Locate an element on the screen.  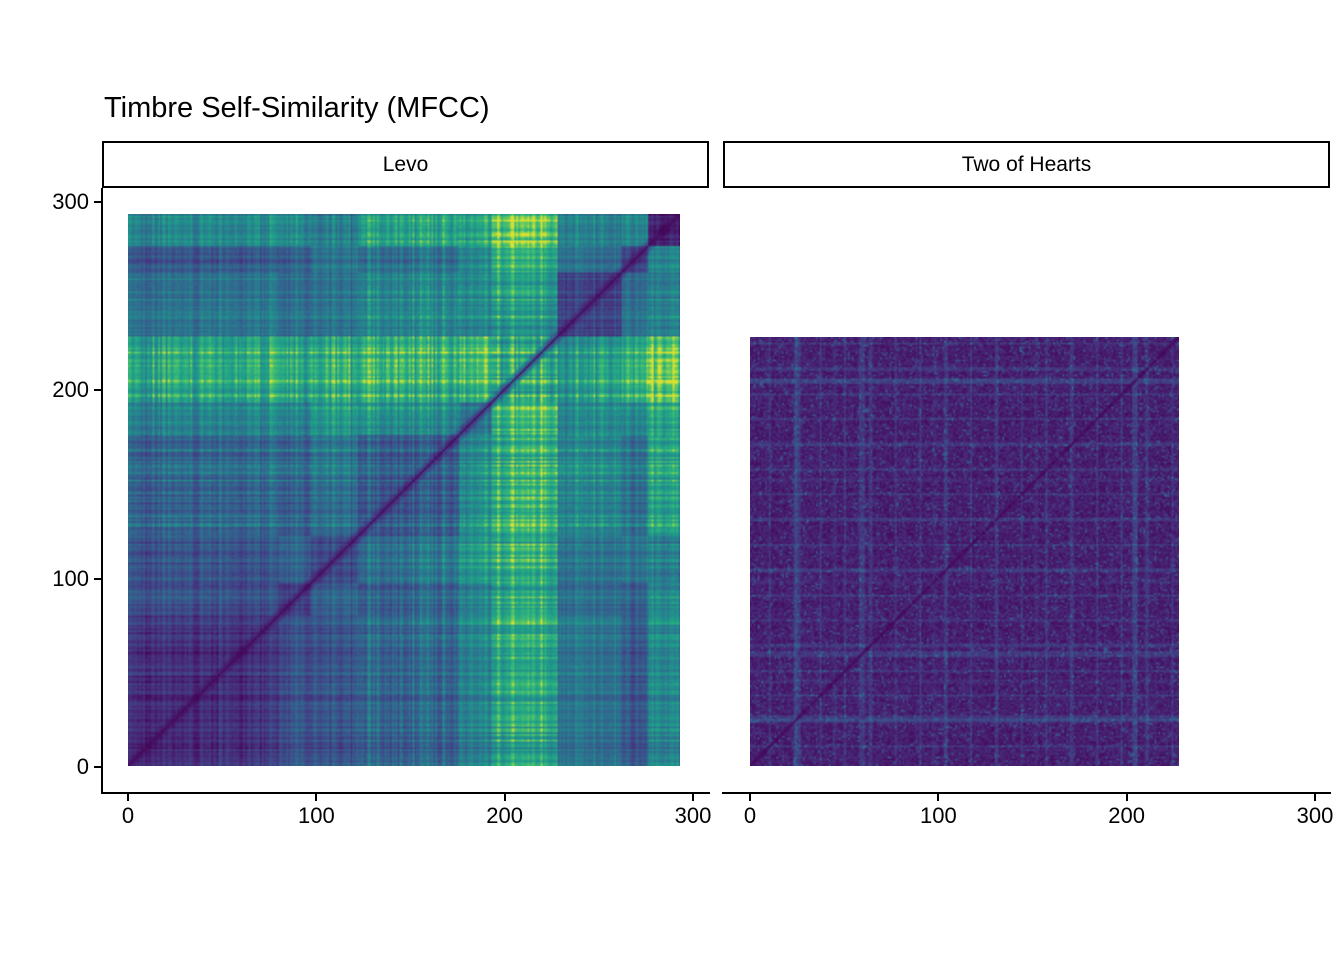
y-tick-label: 200 is located at coordinates (70, 390).